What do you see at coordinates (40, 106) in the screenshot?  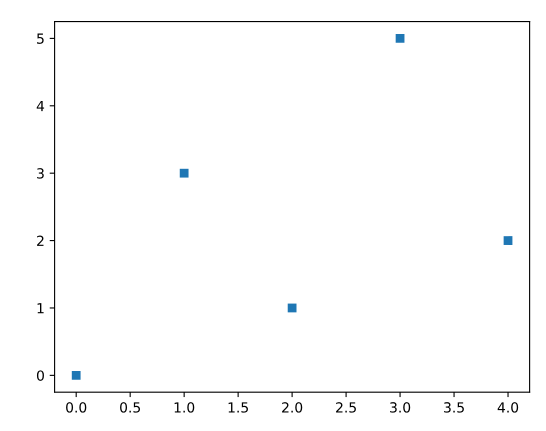 I see `y-tick-label: 4` at bounding box center [40, 106].